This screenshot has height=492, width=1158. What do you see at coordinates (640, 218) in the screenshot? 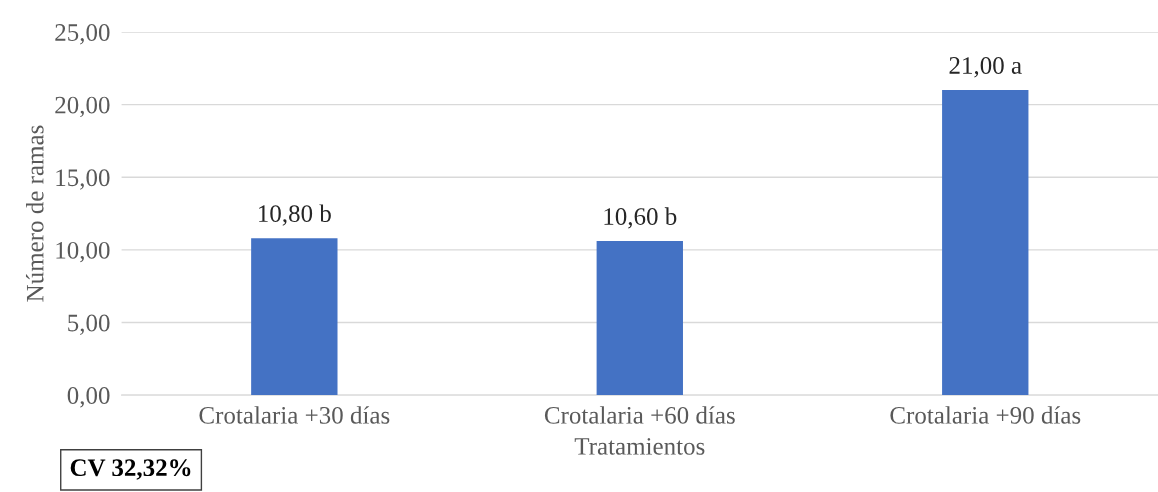
I see `data-label: 10,60 b` at bounding box center [640, 218].